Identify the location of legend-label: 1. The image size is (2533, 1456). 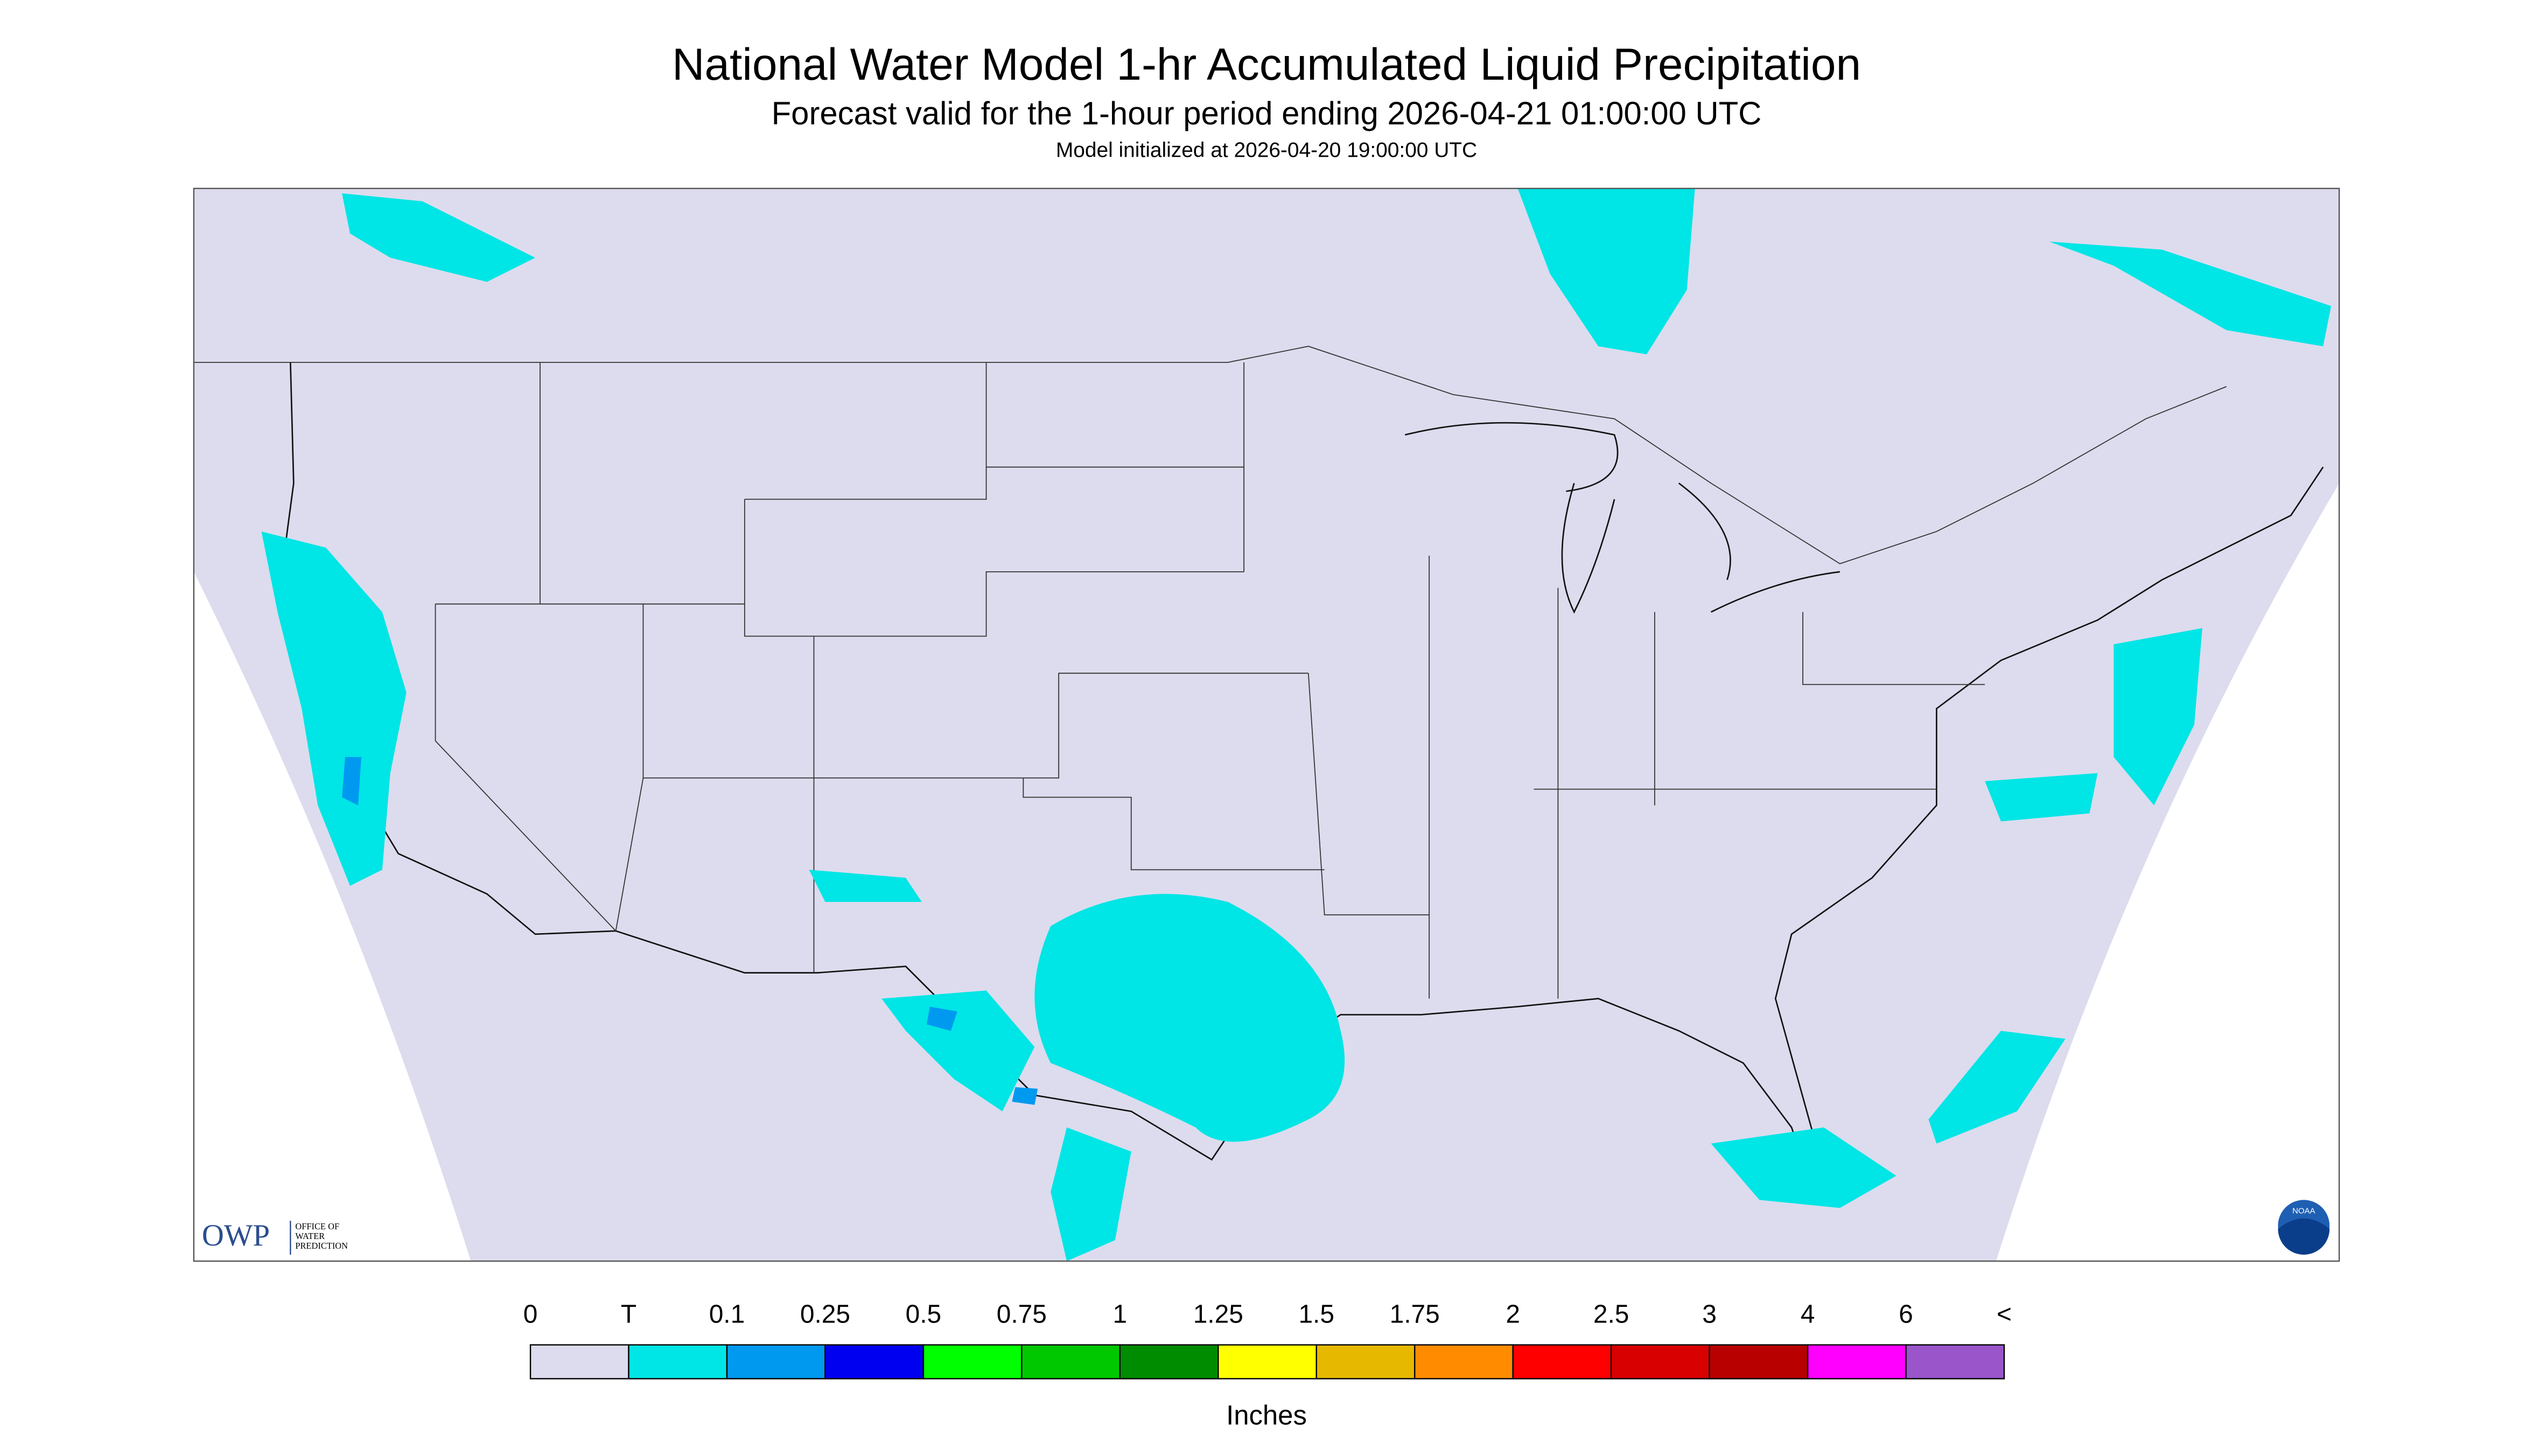
(1121, 1314).